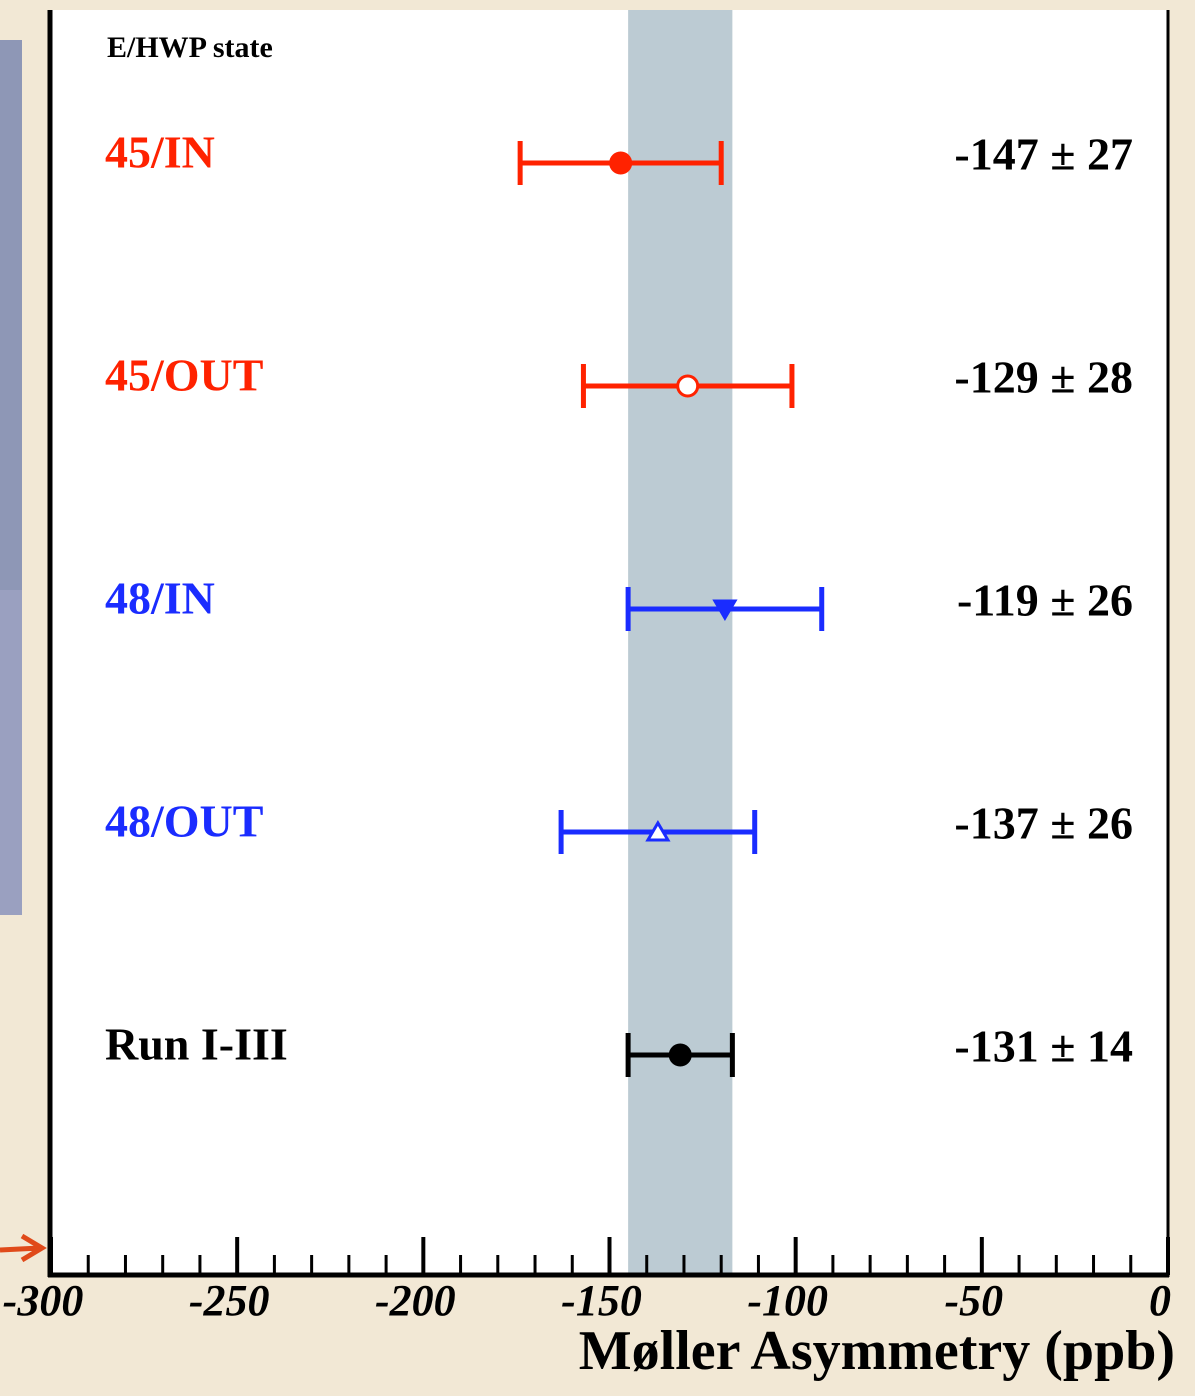 This screenshot has width=1195, height=1396. What do you see at coordinates (974, 1300) in the screenshot?
I see `x-tick-label: -50` at bounding box center [974, 1300].